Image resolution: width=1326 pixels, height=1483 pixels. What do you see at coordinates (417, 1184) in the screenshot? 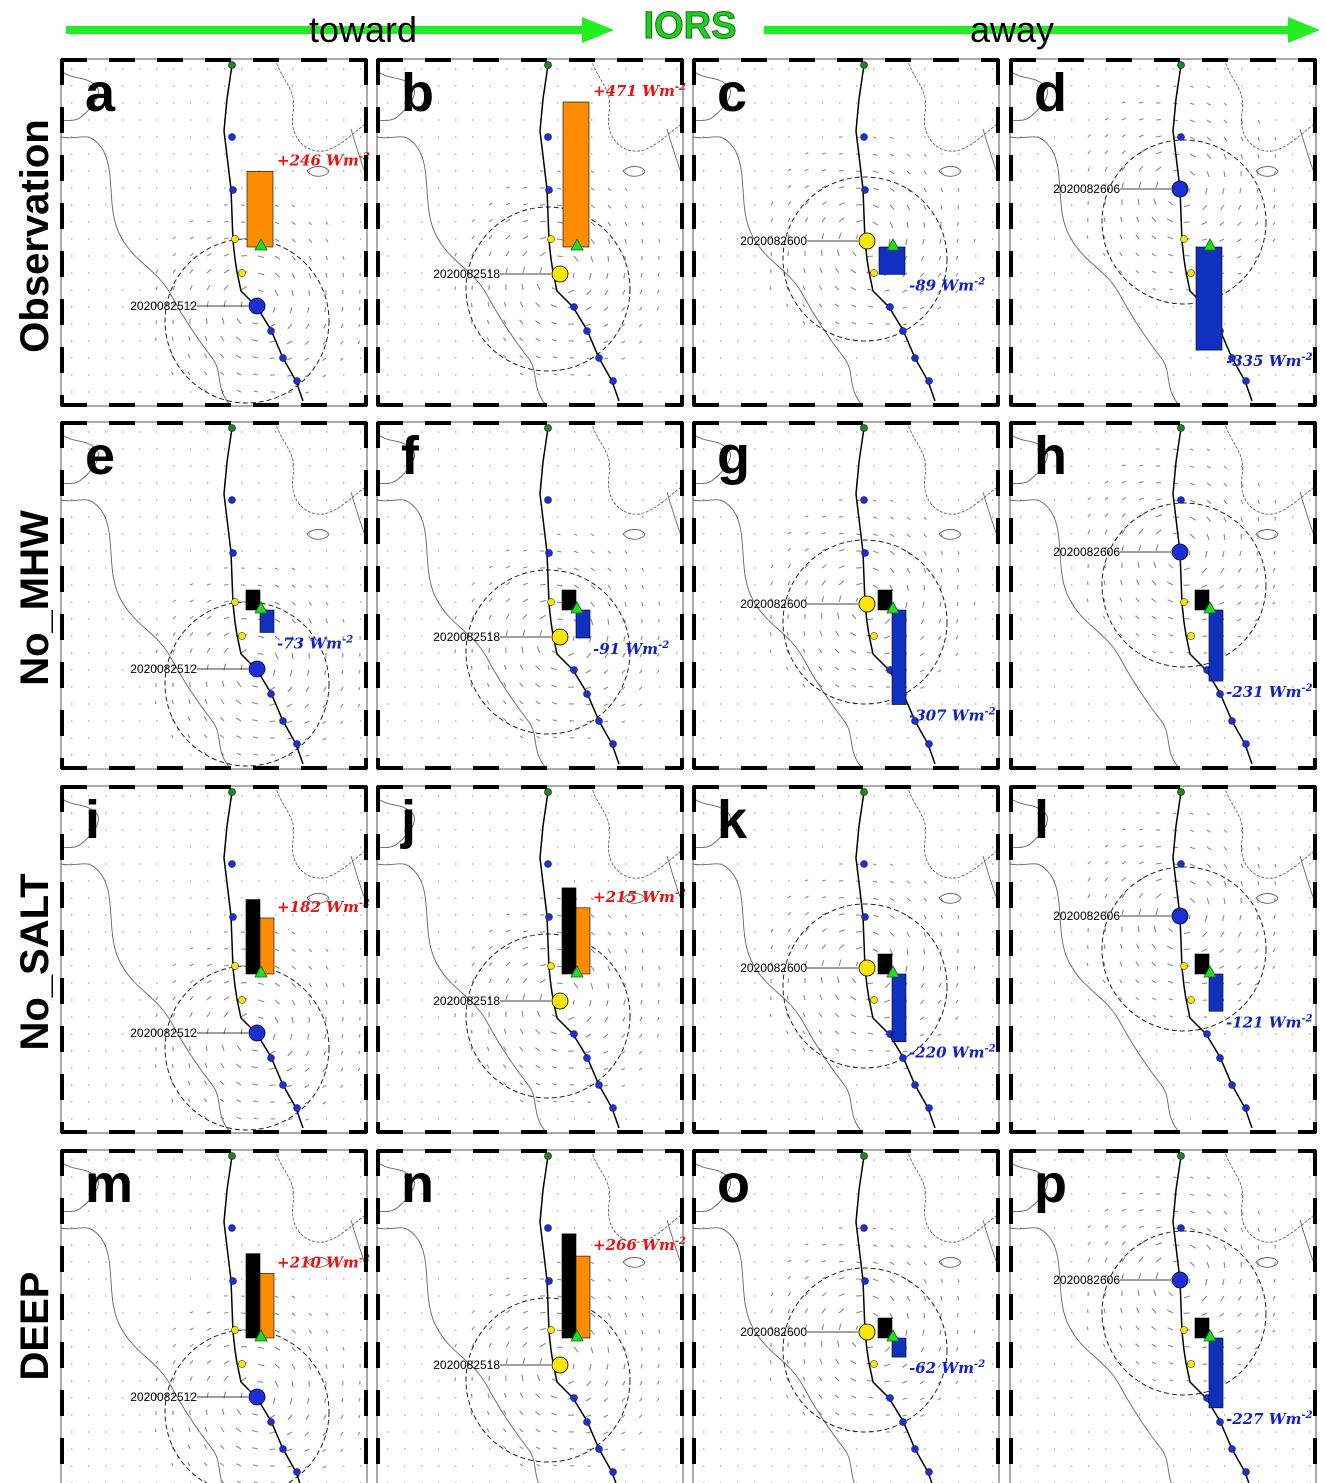
I see `panel-letter: n` at bounding box center [417, 1184].